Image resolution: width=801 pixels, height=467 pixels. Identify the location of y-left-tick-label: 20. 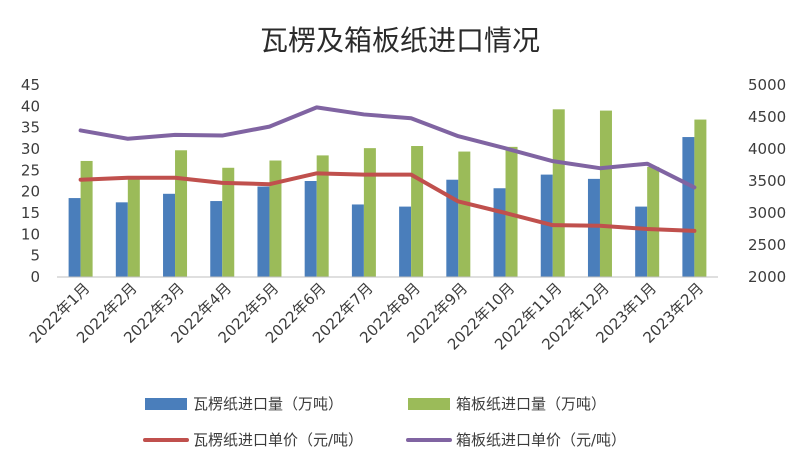
(30, 192).